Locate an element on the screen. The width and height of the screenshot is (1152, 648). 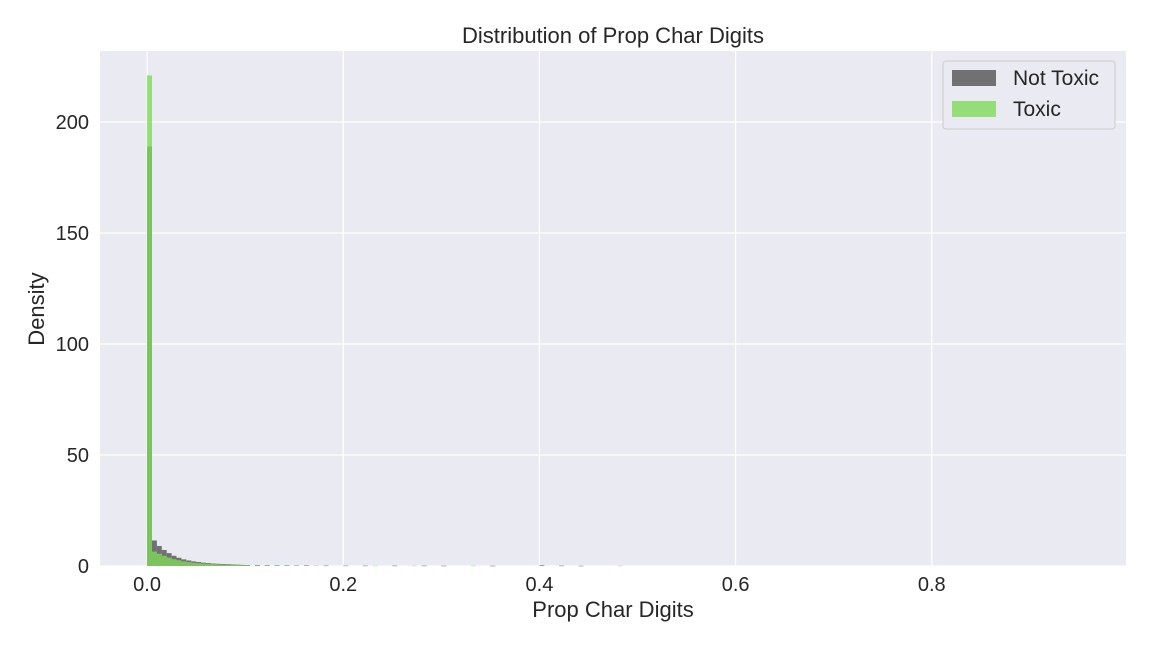
legend-swatch-not-toxic is located at coordinates (974, 78).